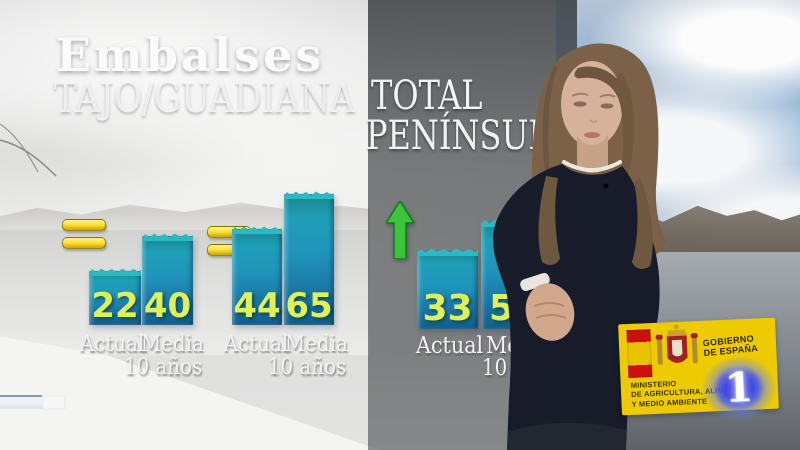 Image resolution: width=800 pixels, height=450 pixels. I want to click on progress-handle, so click(54, 402).